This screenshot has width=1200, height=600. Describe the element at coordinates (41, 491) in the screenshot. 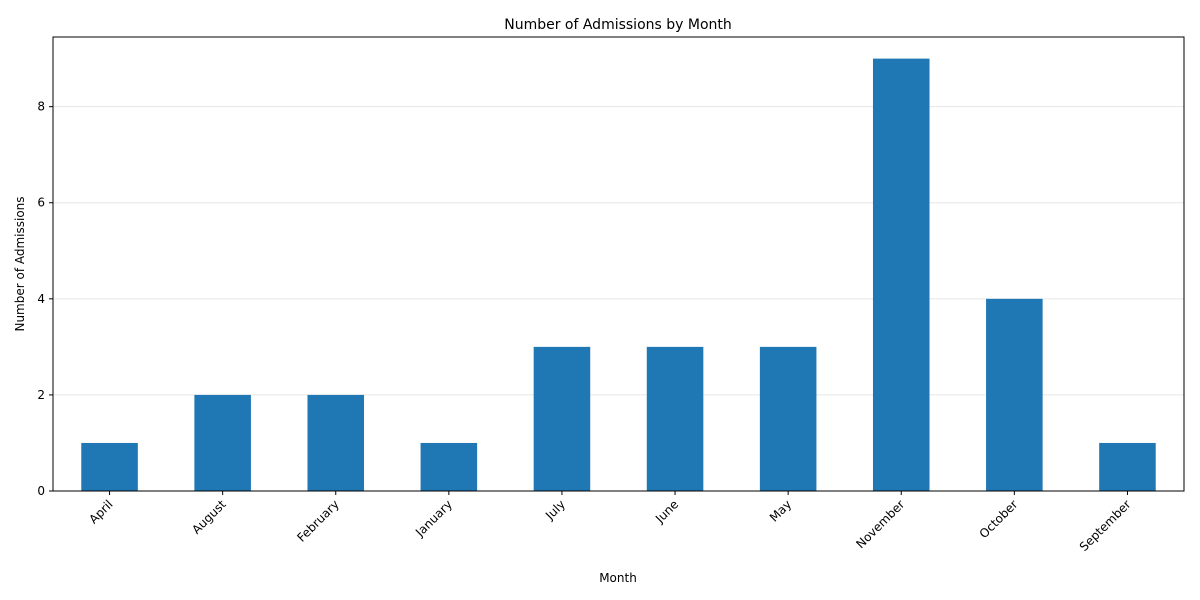

I see `y-tick-label: 0` at that location.